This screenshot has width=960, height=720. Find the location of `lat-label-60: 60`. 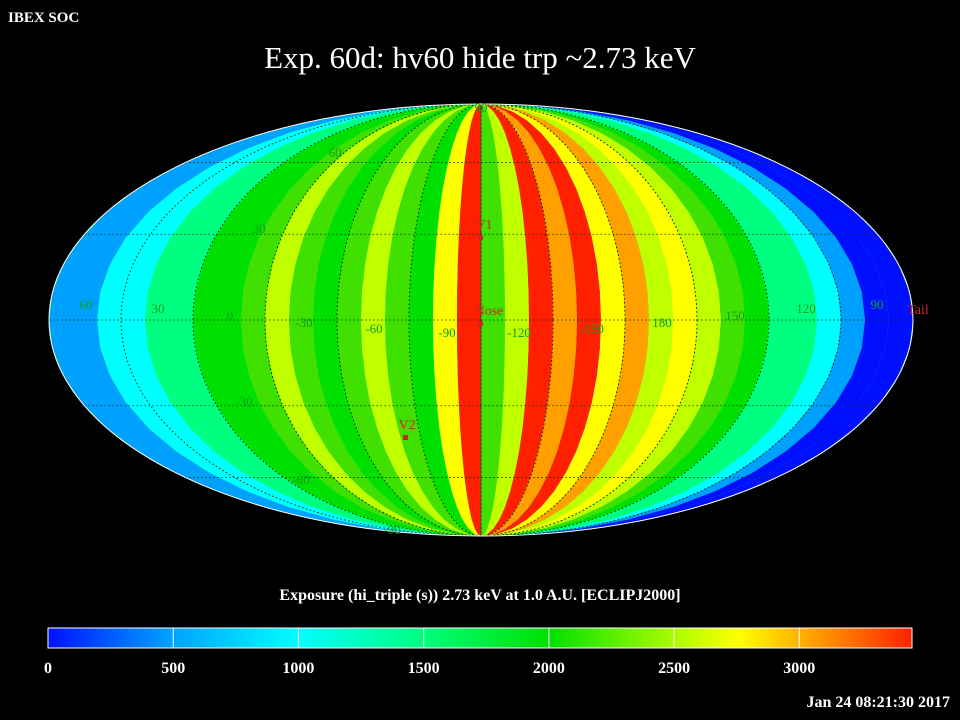

lat-label-60: 60 is located at coordinates (335, 152).